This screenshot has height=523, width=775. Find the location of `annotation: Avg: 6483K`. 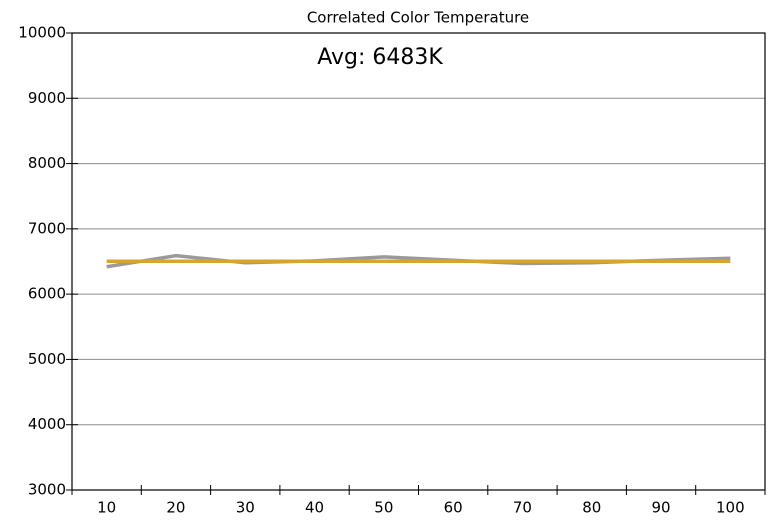

annotation: Avg: 6483K is located at coordinates (380, 57).